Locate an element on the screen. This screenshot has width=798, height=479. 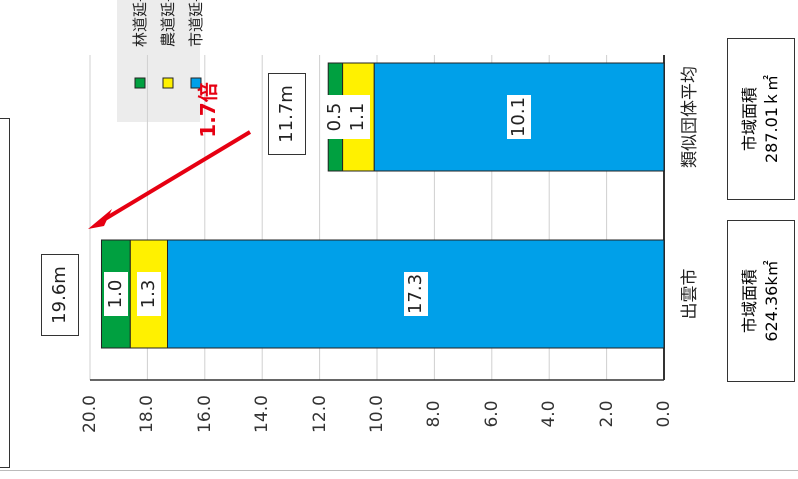
area-note-box: 市域面積 624.36k㎡ is located at coordinates (761, 301).